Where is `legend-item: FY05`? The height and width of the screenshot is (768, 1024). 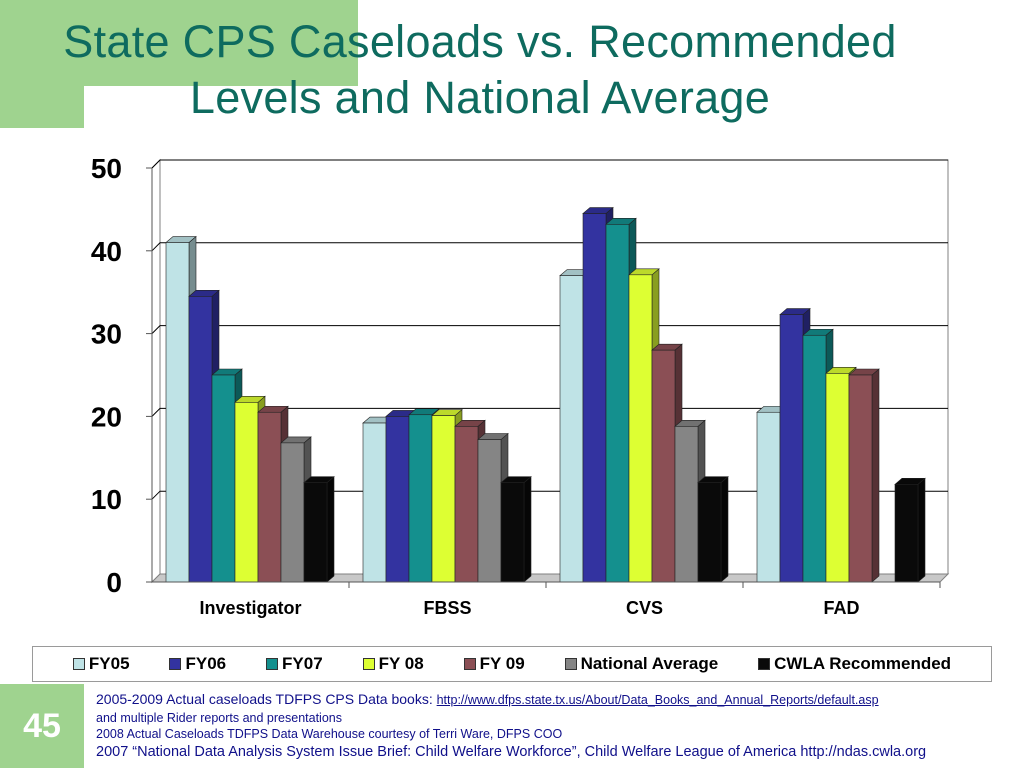 legend-item: FY05 is located at coordinates (101, 664).